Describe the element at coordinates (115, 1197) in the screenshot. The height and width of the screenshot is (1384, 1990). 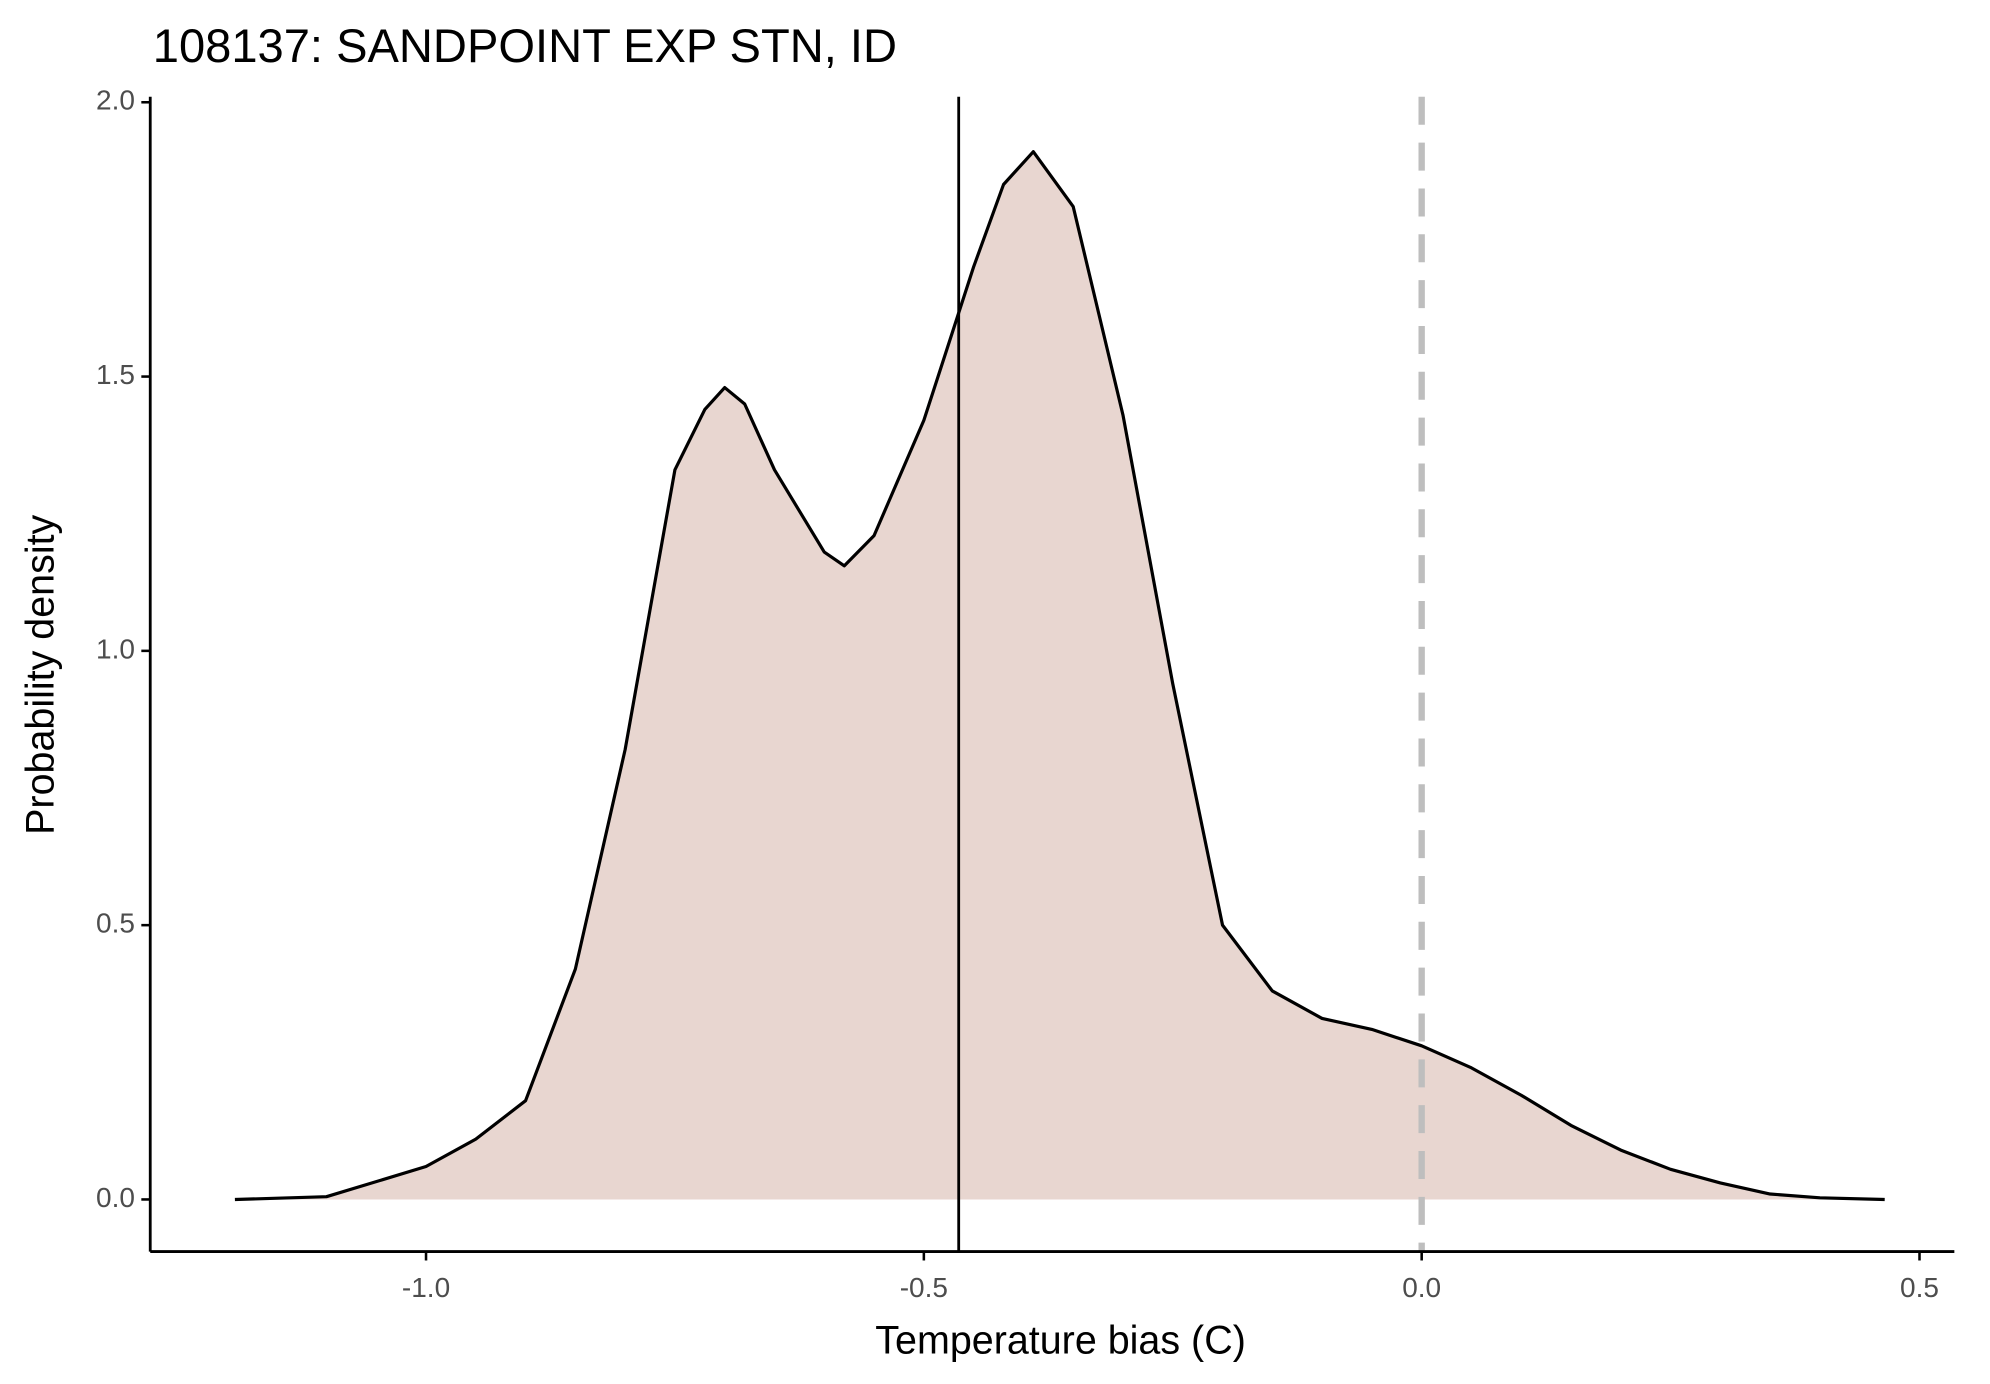
I see `y-tick-label: 0.0` at that location.